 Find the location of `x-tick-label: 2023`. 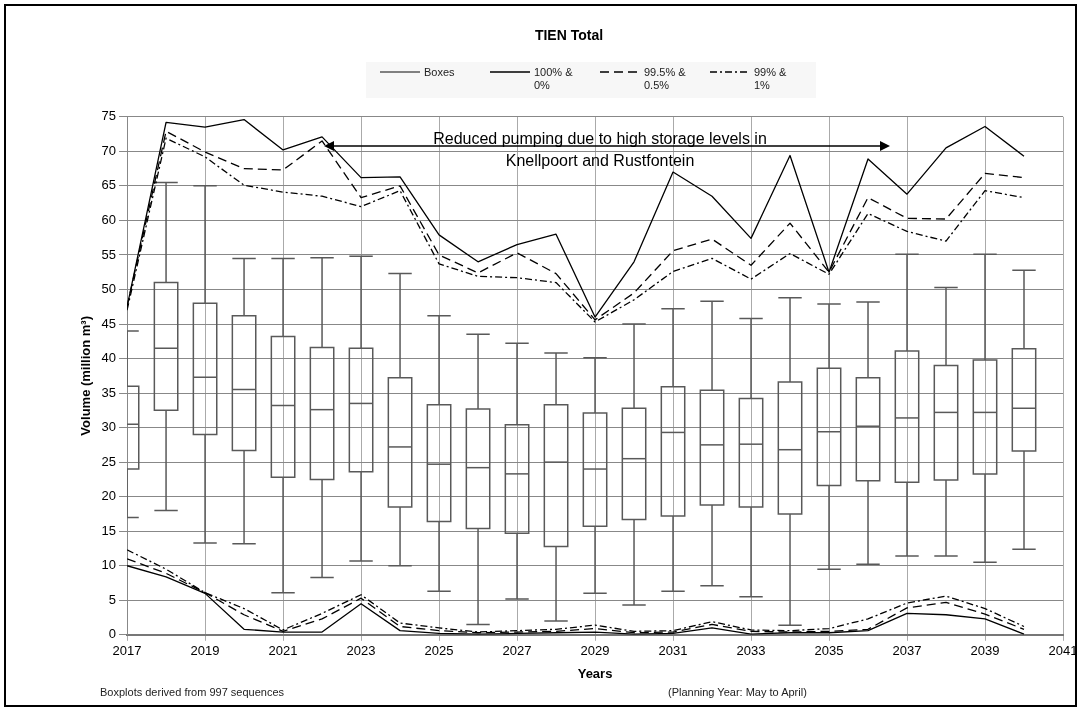

x-tick-label: 2023 is located at coordinates (361, 651).